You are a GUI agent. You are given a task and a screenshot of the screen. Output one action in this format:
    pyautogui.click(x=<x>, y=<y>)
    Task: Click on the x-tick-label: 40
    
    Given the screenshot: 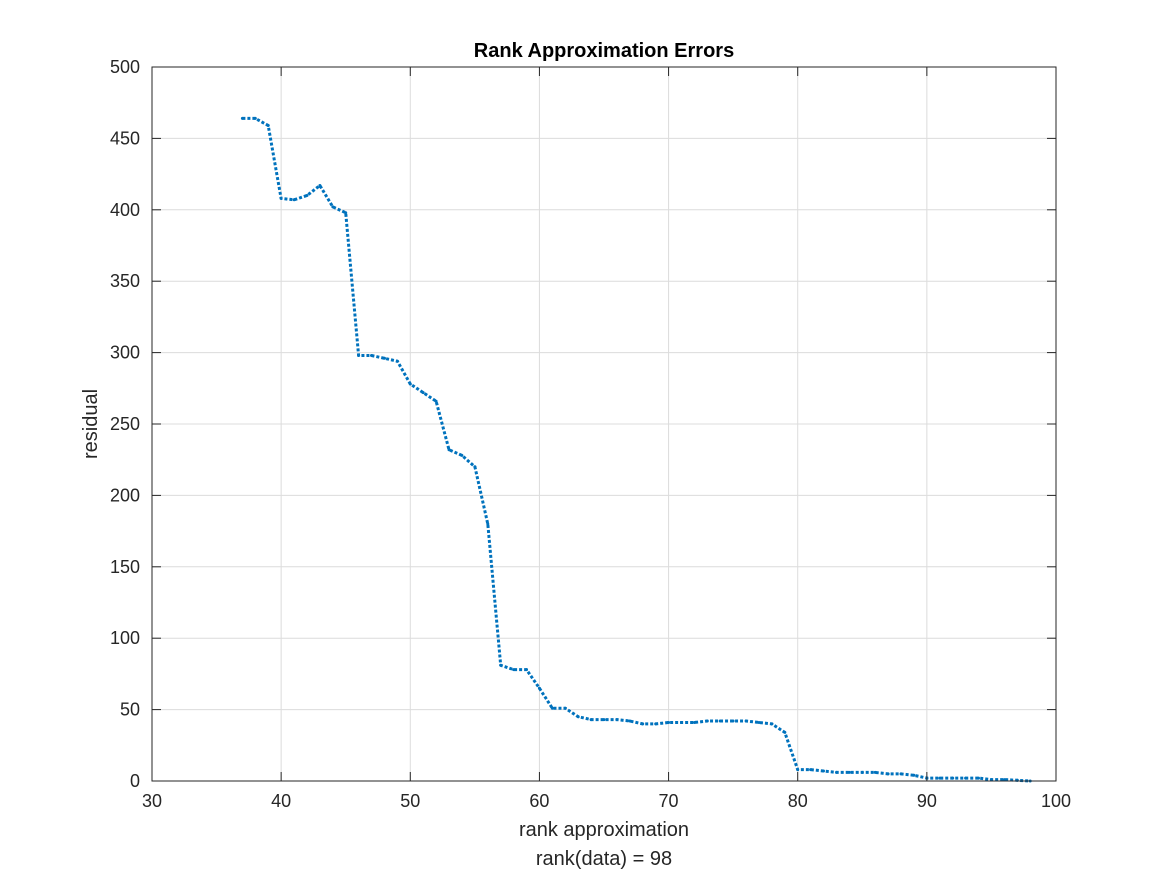 What is the action you would take?
    pyautogui.click(x=281, y=801)
    